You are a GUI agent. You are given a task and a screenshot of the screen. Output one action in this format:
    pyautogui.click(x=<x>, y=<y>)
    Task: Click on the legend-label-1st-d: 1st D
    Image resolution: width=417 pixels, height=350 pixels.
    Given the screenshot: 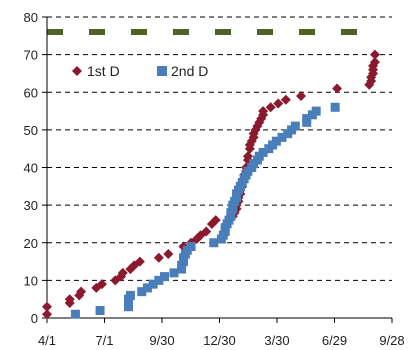 What is the action you would take?
    pyautogui.click(x=103, y=71)
    